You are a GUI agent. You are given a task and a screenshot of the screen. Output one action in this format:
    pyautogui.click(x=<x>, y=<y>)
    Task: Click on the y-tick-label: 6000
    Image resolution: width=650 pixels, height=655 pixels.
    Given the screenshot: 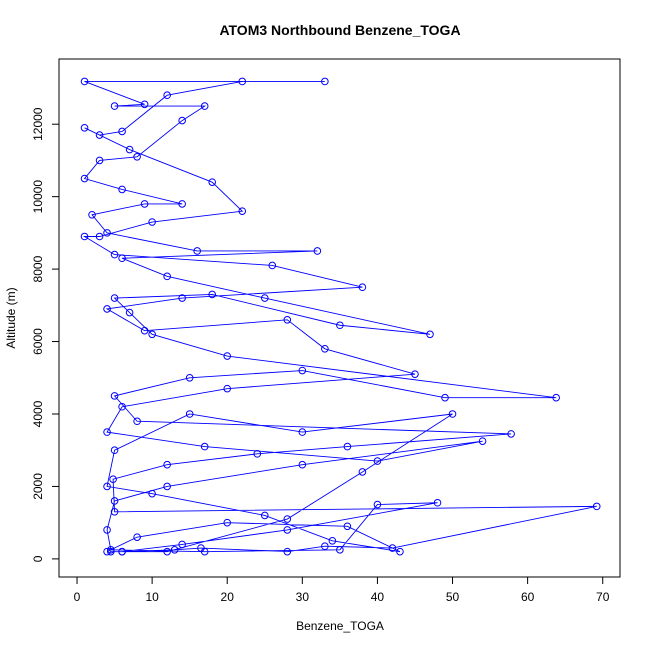 What is the action you would take?
    pyautogui.click(x=38, y=341)
    